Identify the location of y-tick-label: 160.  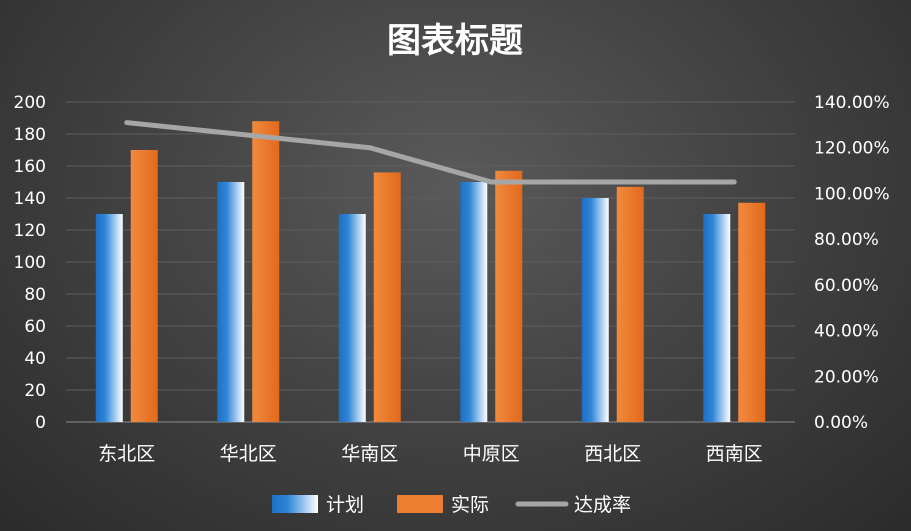
(30, 167).